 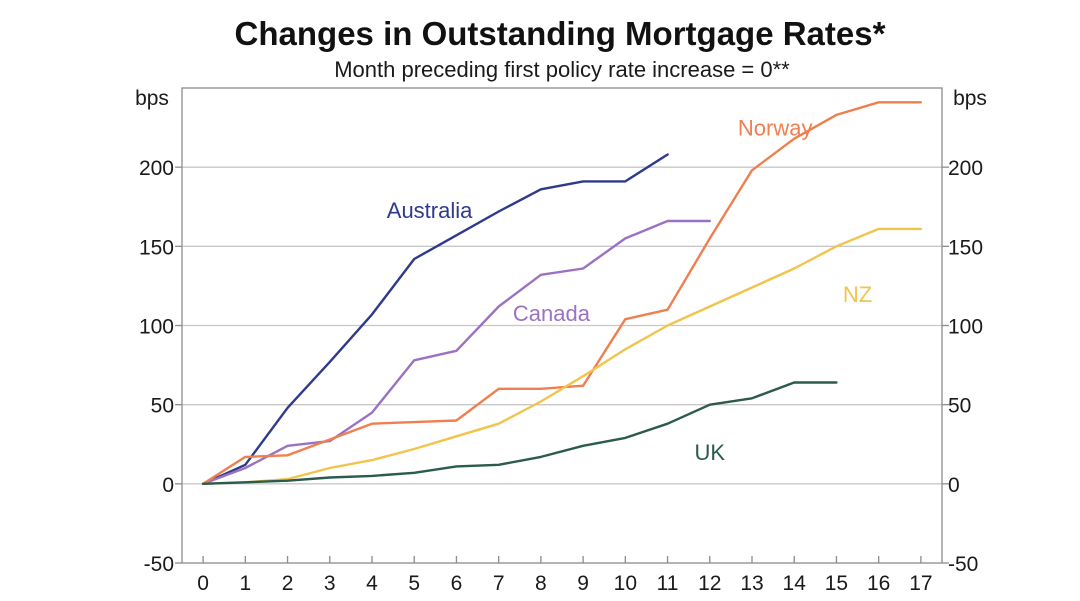 What do you see at coordinates (583, 583) in the screenshot?
I see `x-tick-label: 9` at bounding box center [583, 583].